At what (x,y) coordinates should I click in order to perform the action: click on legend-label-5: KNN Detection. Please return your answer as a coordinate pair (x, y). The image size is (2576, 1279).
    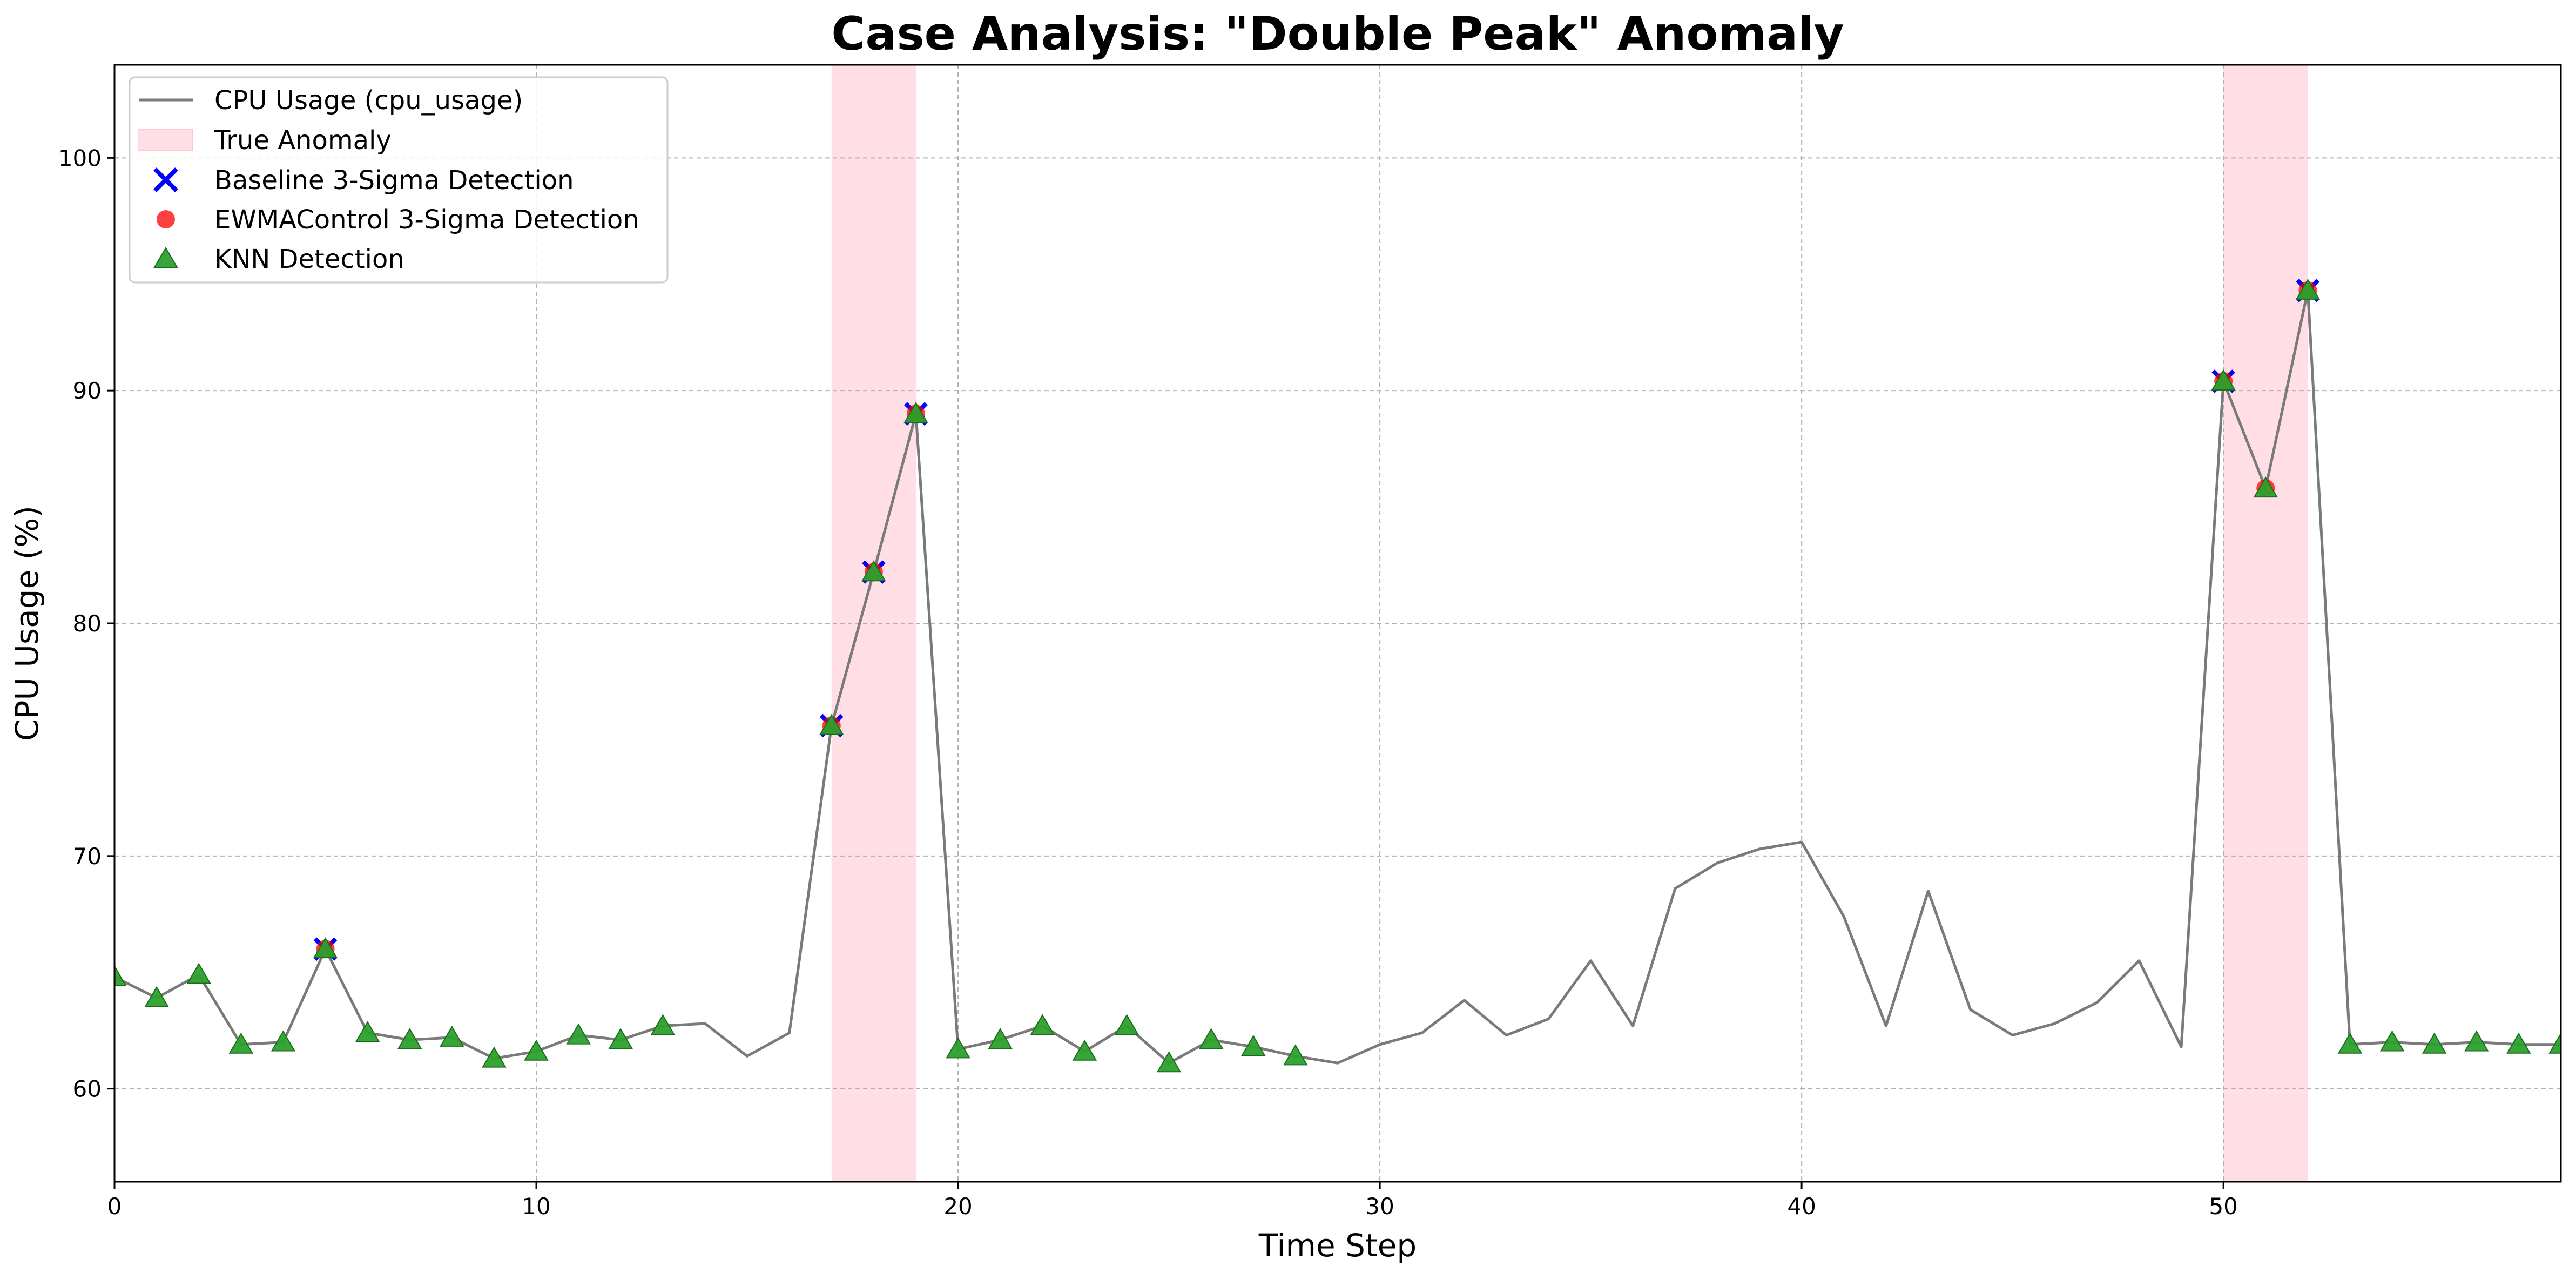
    Looking at the image, I should click on (309, 259).